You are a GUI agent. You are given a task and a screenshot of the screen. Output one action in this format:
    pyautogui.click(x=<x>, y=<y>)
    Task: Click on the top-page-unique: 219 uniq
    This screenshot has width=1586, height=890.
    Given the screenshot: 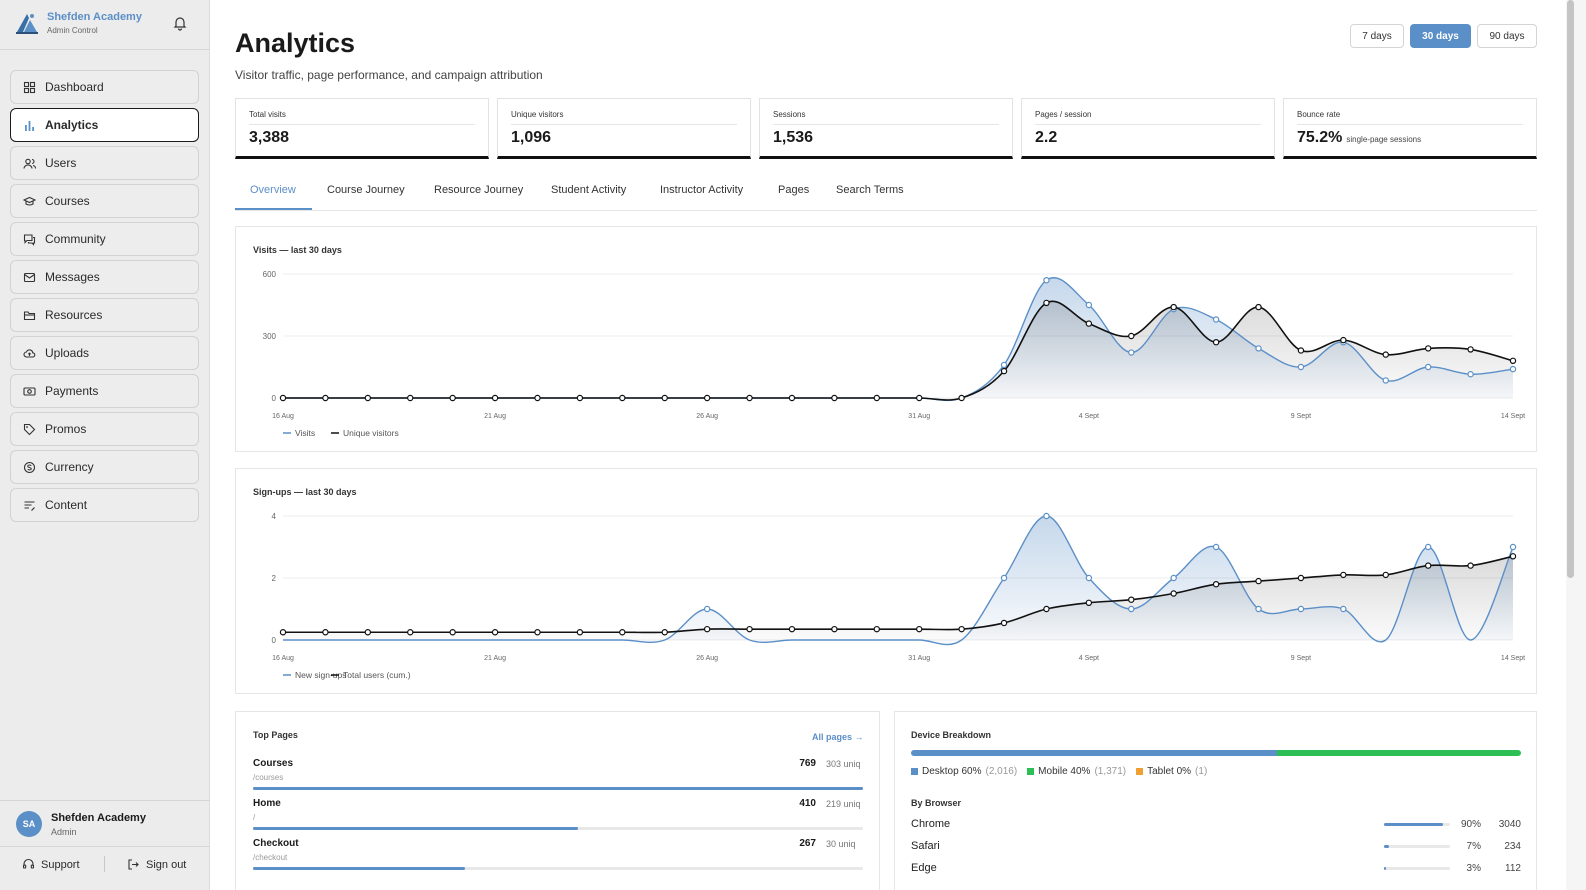 What is the action you would take?
    pyautogui.click(x=843, y=804)
    